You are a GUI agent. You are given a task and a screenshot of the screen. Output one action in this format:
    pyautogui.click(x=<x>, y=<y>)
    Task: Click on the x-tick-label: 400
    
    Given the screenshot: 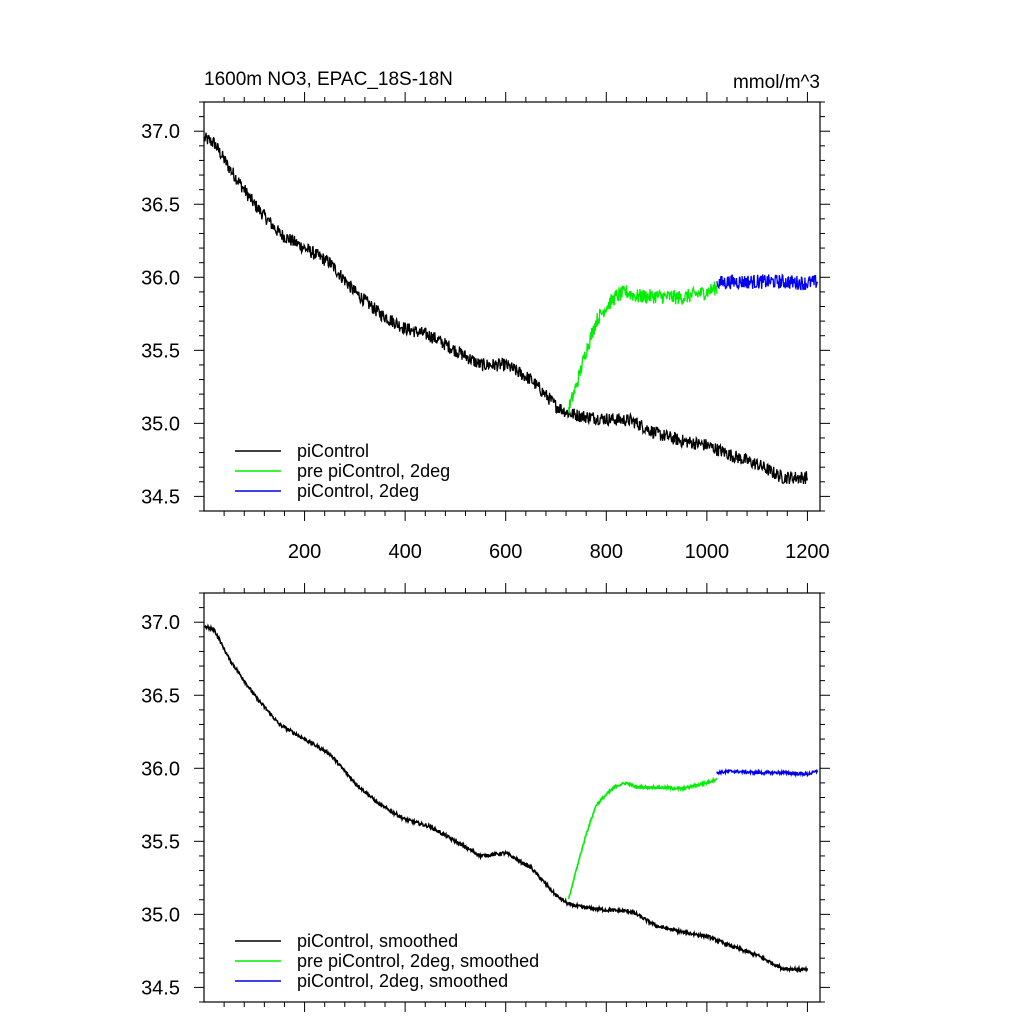 What is the action you would take?
    pyautogui.click(x=404, y=552)
    